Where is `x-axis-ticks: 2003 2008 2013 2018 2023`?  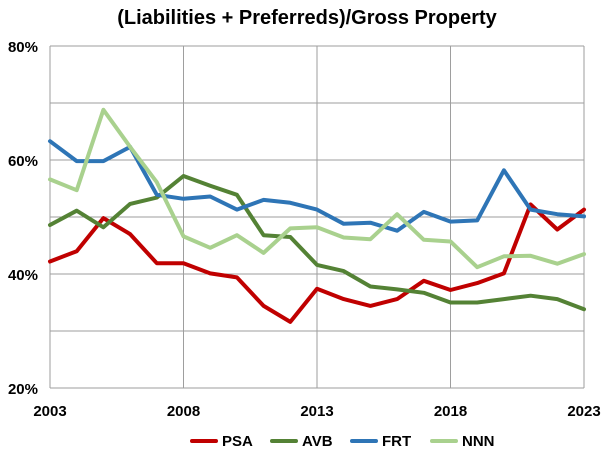
x-axis-ticks: 2003 2008 2013 2018 2023 is located at coordinates (316, 411).